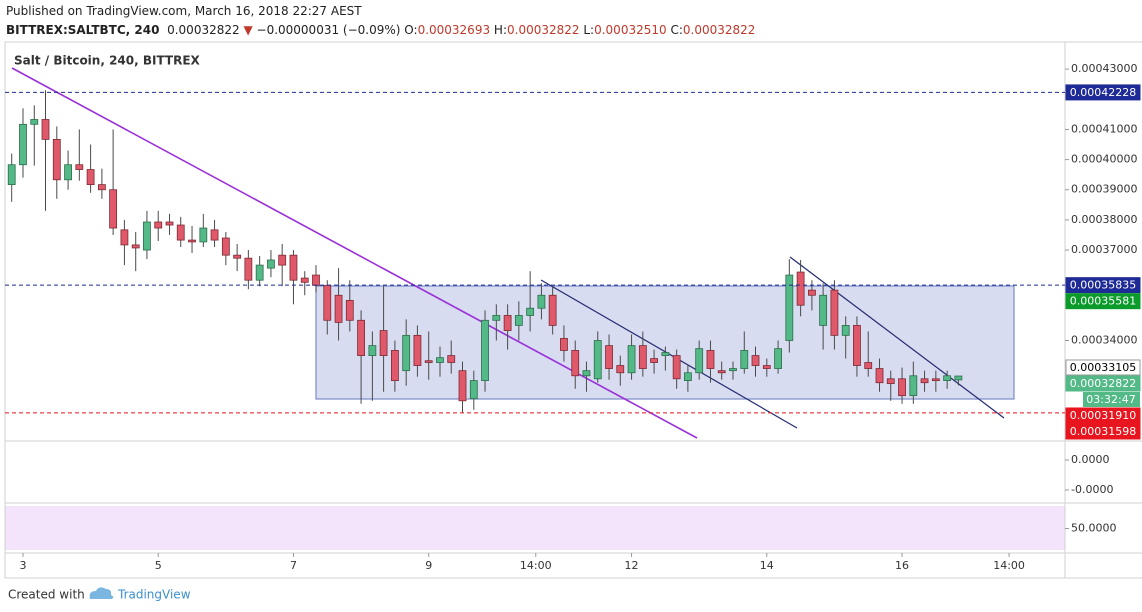 The image size is (1142, 612). Describe the element at coordinates (248, 30) in the screenshot. I see `change-arrow: ▼` at that location.